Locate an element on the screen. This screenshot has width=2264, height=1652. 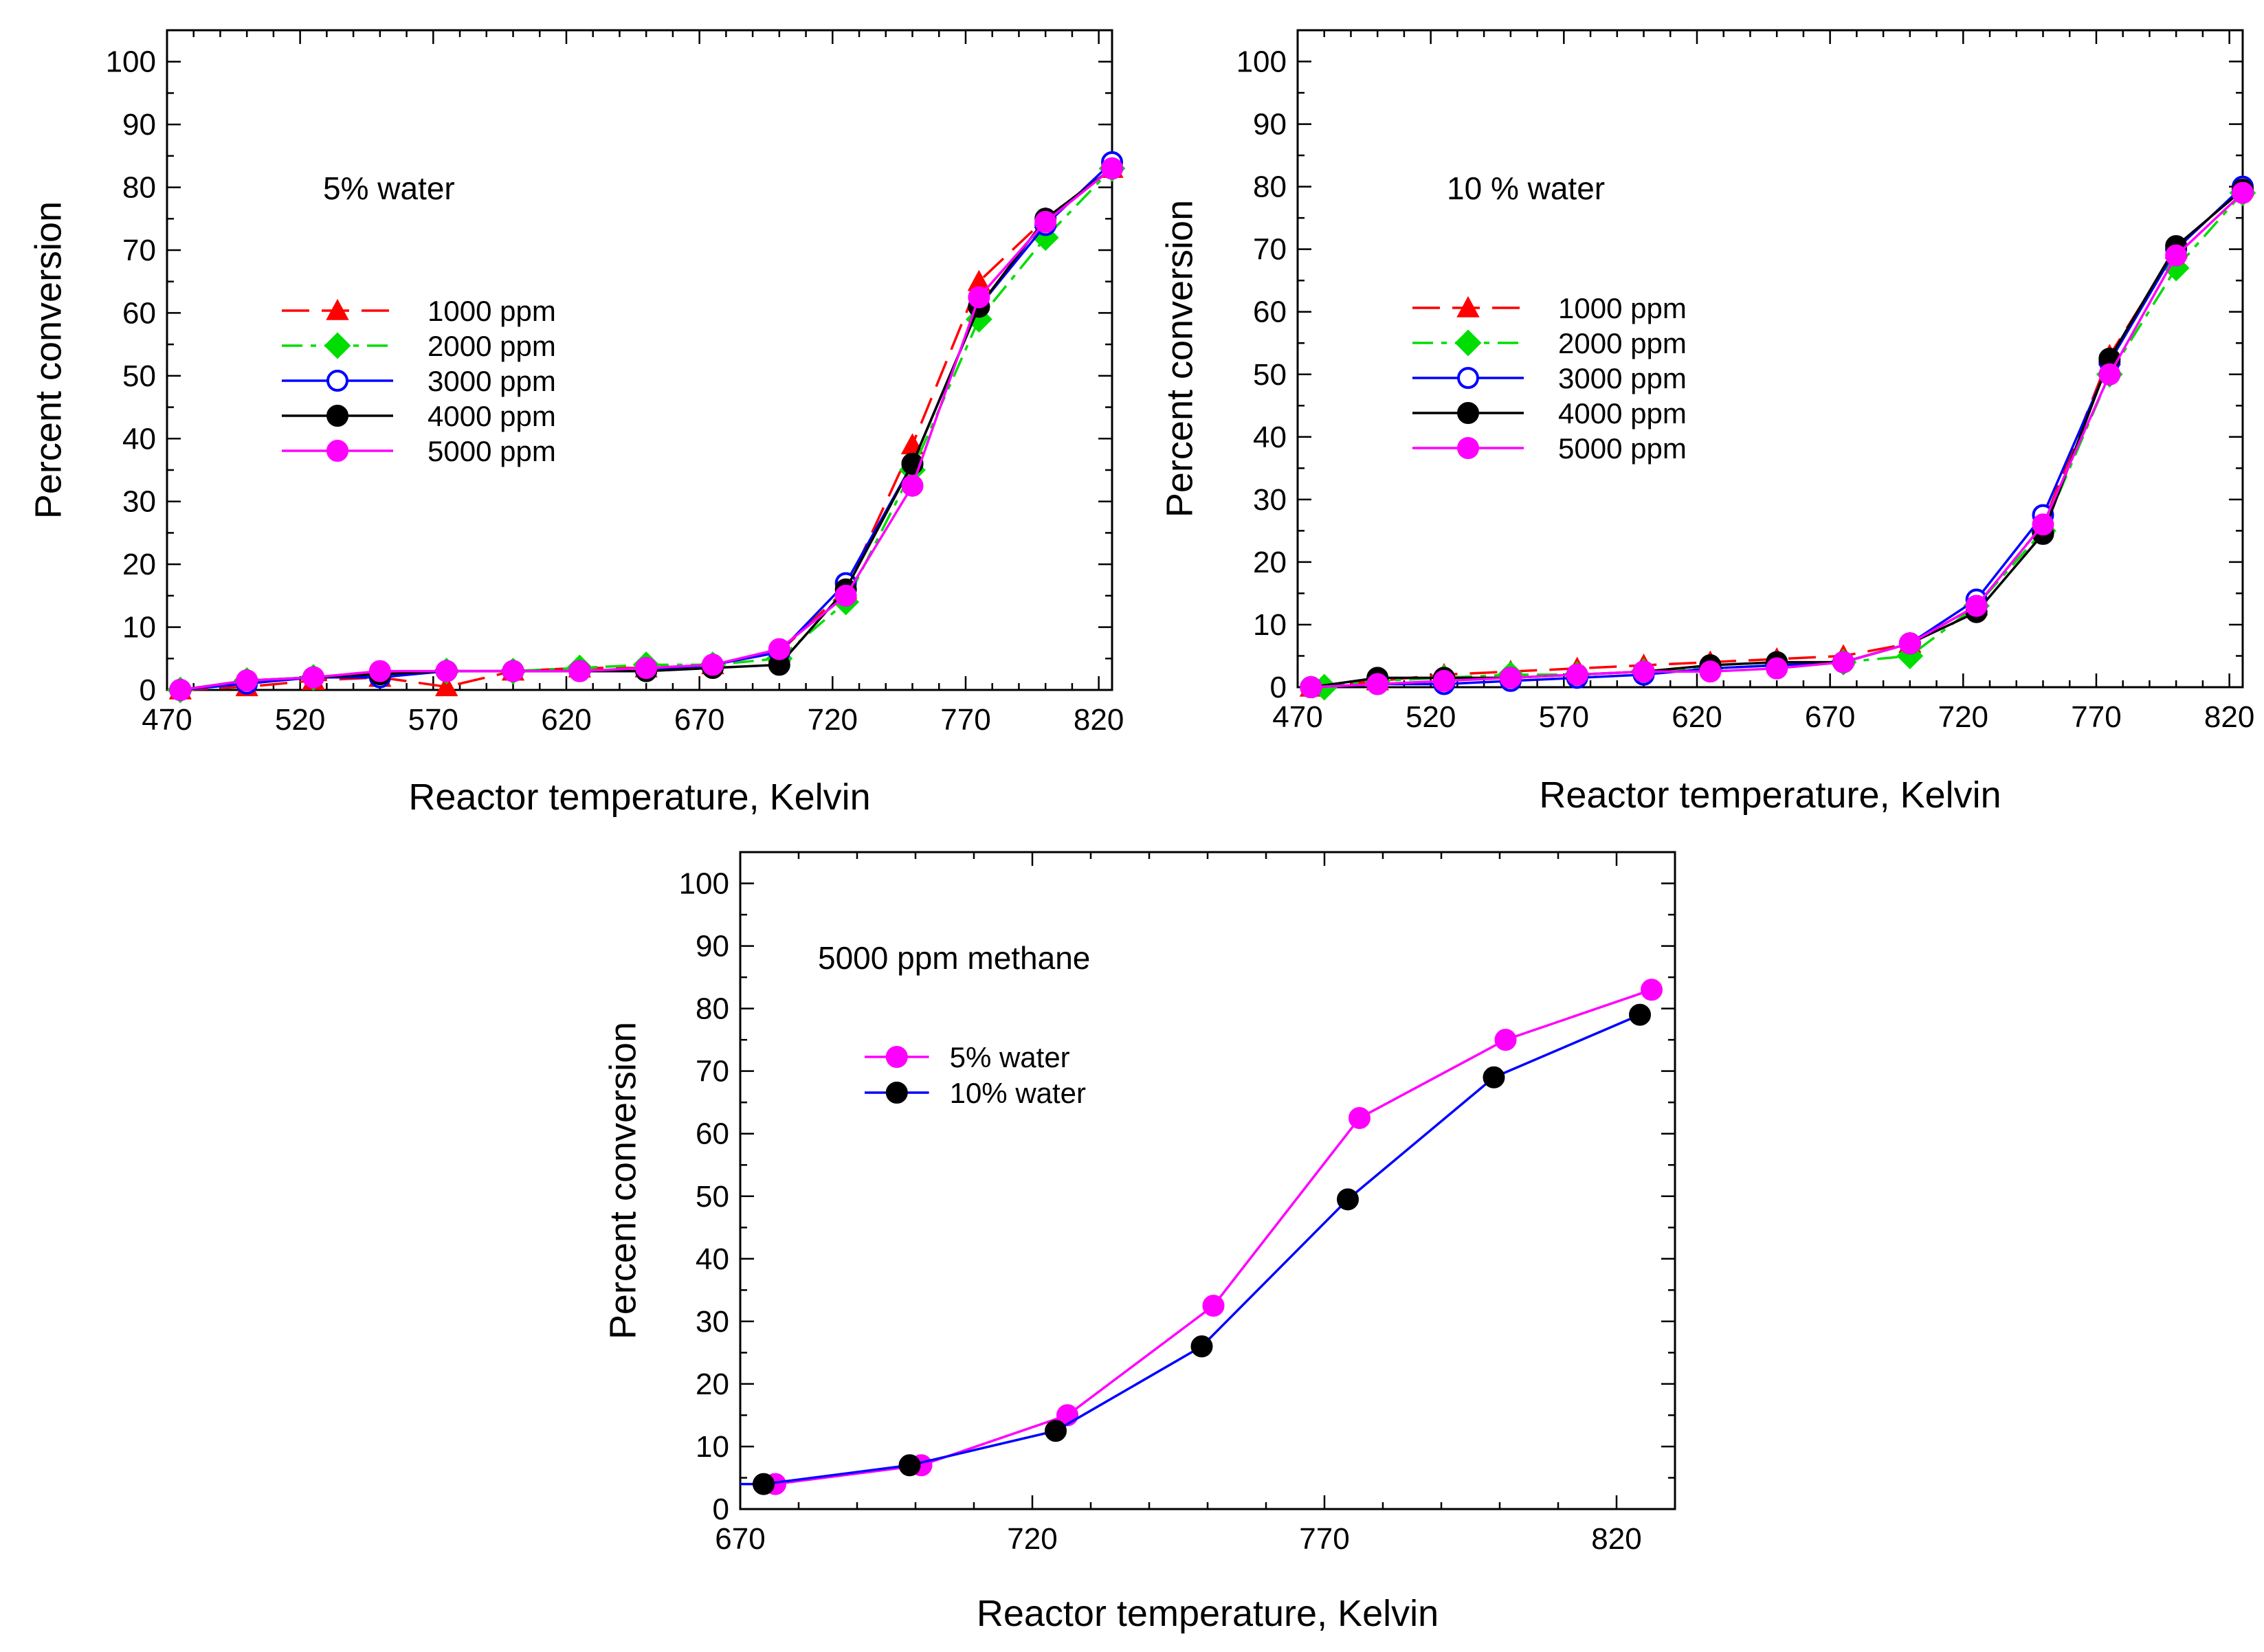
legend-item: 1000 ppm is located at coordinates (419, 311).